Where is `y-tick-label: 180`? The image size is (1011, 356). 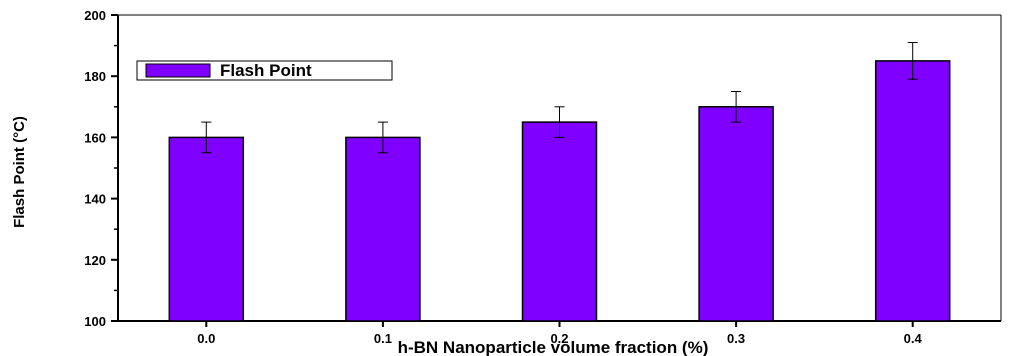
y-tick-label: 180 is located at coordinates (95, 76).